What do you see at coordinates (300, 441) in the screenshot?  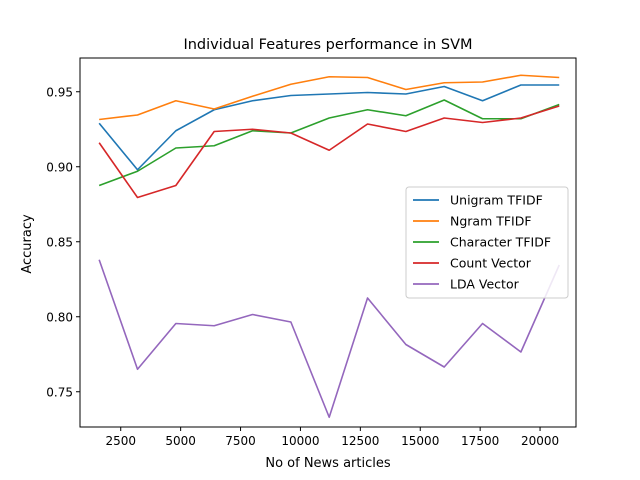 I see `x-tick-label: 10000` at bounding box center [300, 441].